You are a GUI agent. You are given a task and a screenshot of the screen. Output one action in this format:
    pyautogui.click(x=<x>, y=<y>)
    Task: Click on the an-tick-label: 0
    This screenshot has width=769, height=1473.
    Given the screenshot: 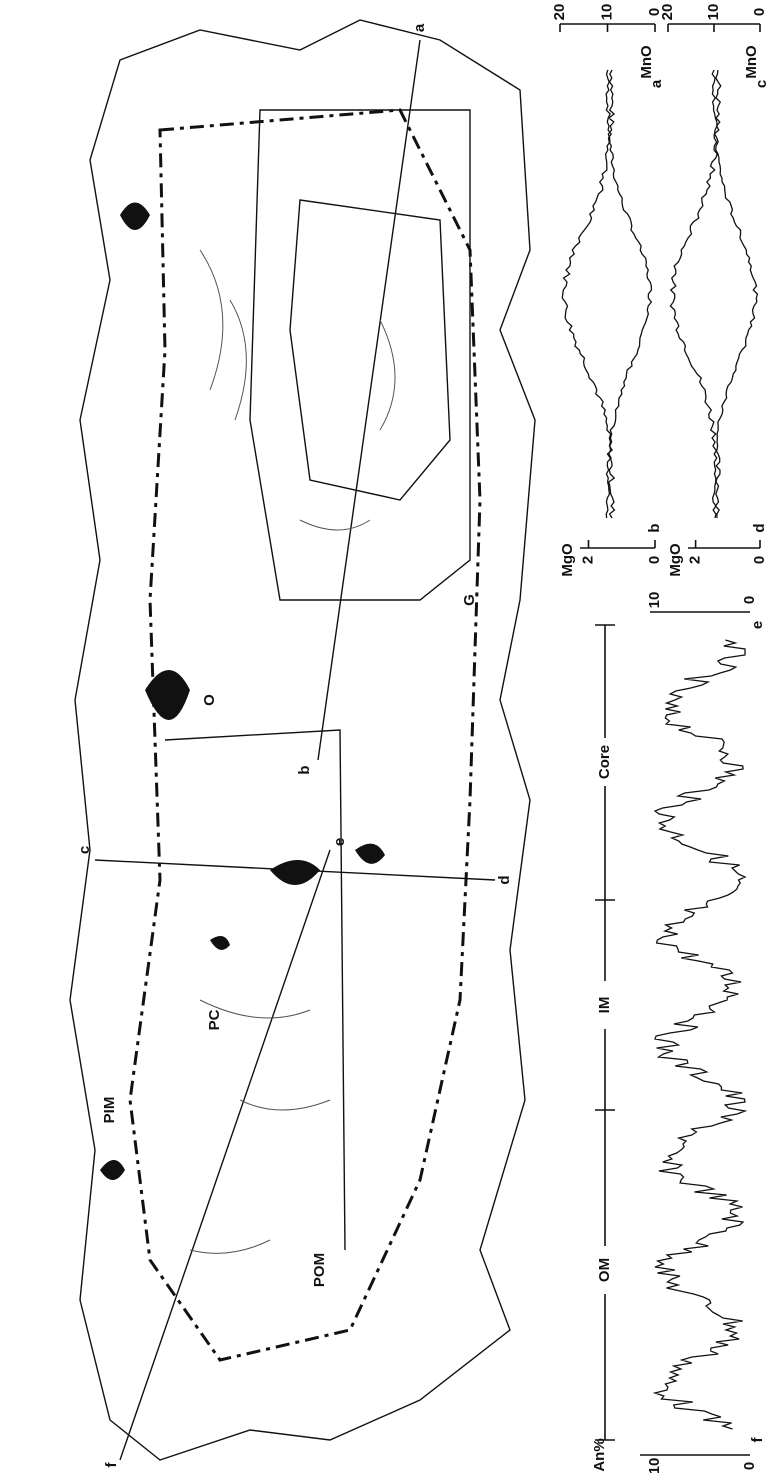 What is the action you would take?
    pyautogui.click(x=749, y=1466)
    